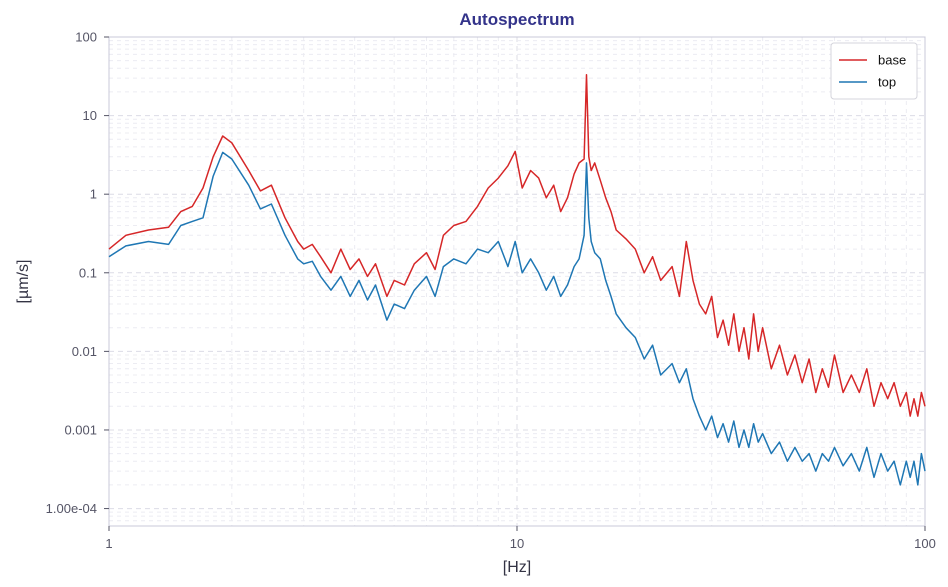 This screenshot has width=948, height=587. I want to click on x-axis-label: [Hz], so click(517, 567).